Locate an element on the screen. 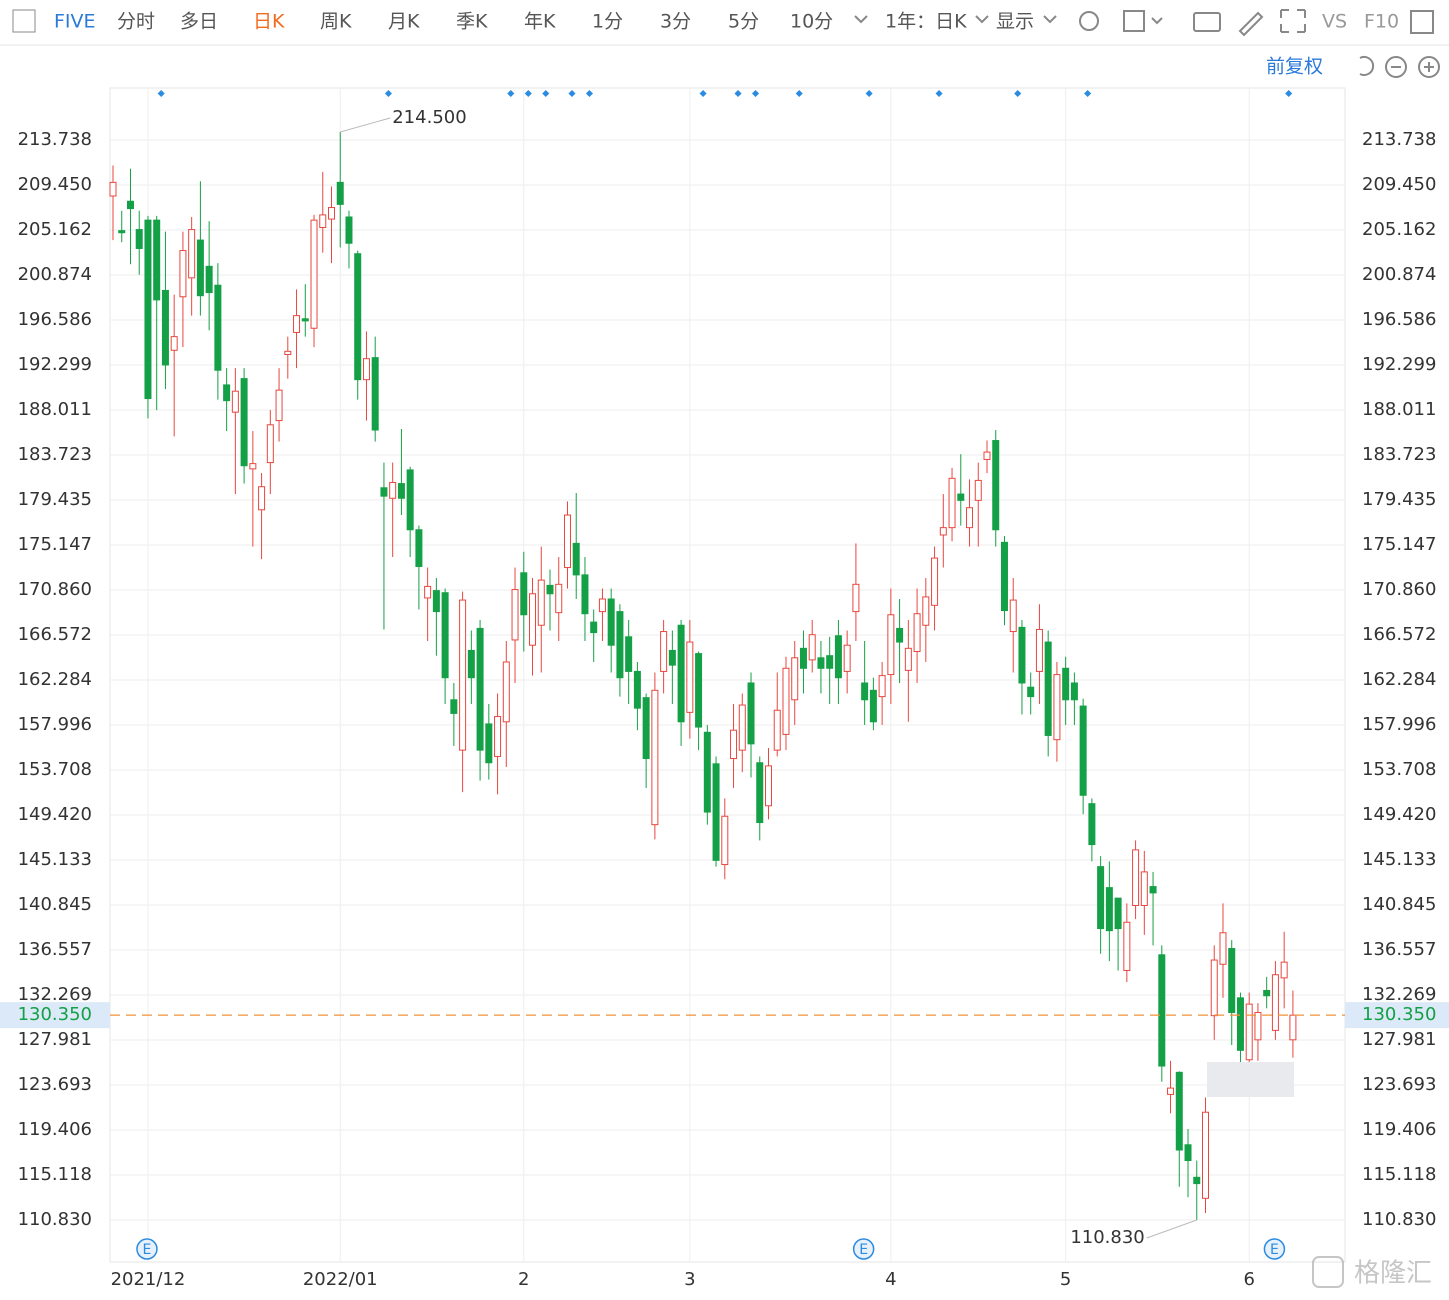 This screenshot has height=1300, width=1449. y2-tick-label: 209.450 is located at coordinates (1399, 184).